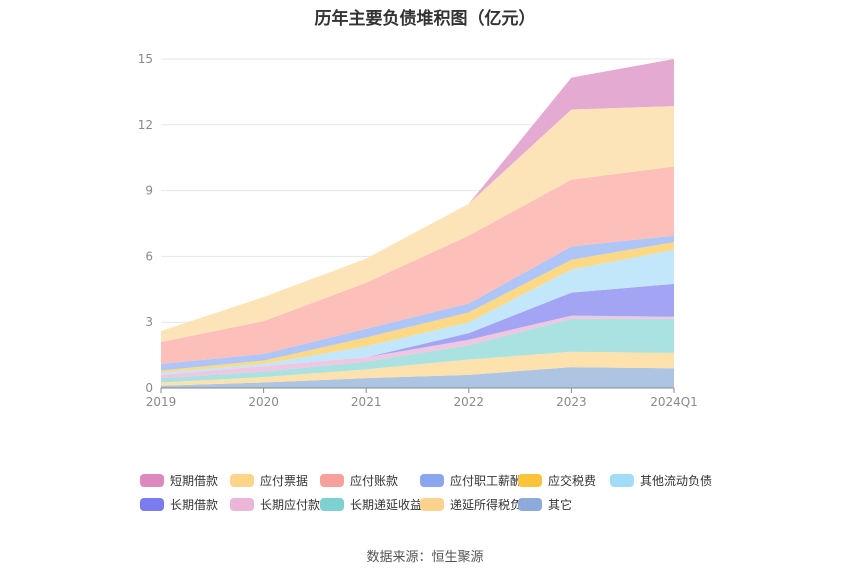 Image resolution: width=850 pixels, height=575 pixels. Describe the element at coordinates (425, 557) in the screenshot. I see `data-source-note: 数据来源：恒生聚源` at that location.